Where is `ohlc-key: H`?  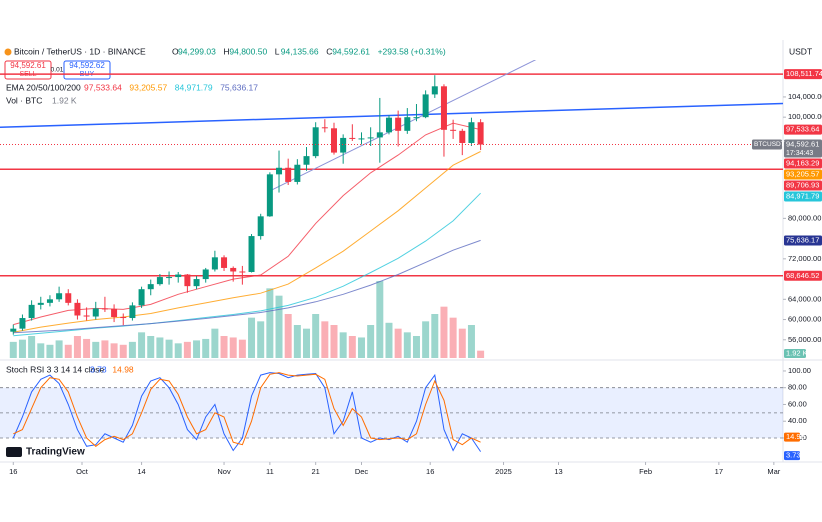 ohlc-key: H is located at coordinates (226, 51).